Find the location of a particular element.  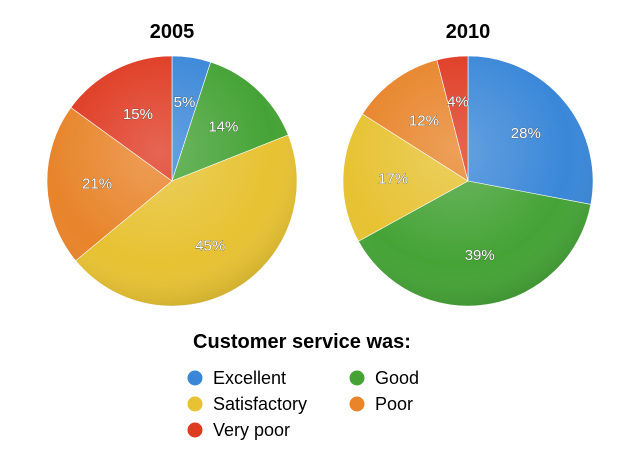

legend-label-very-poor: Very poor is located at coordinates (251, 430).